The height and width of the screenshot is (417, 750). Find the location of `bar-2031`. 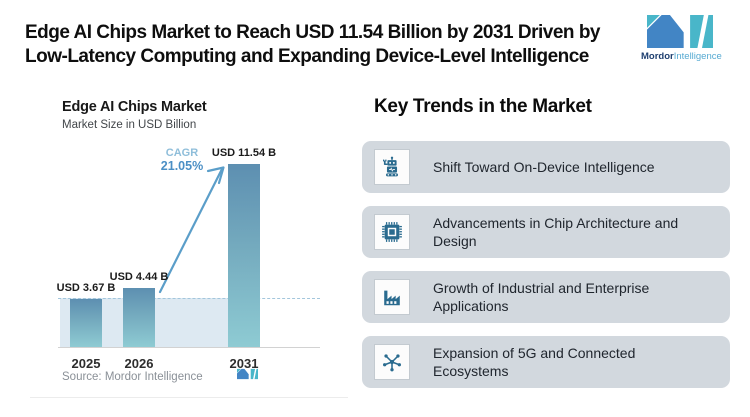

bar-2031 is located at coordinates (244, 255).